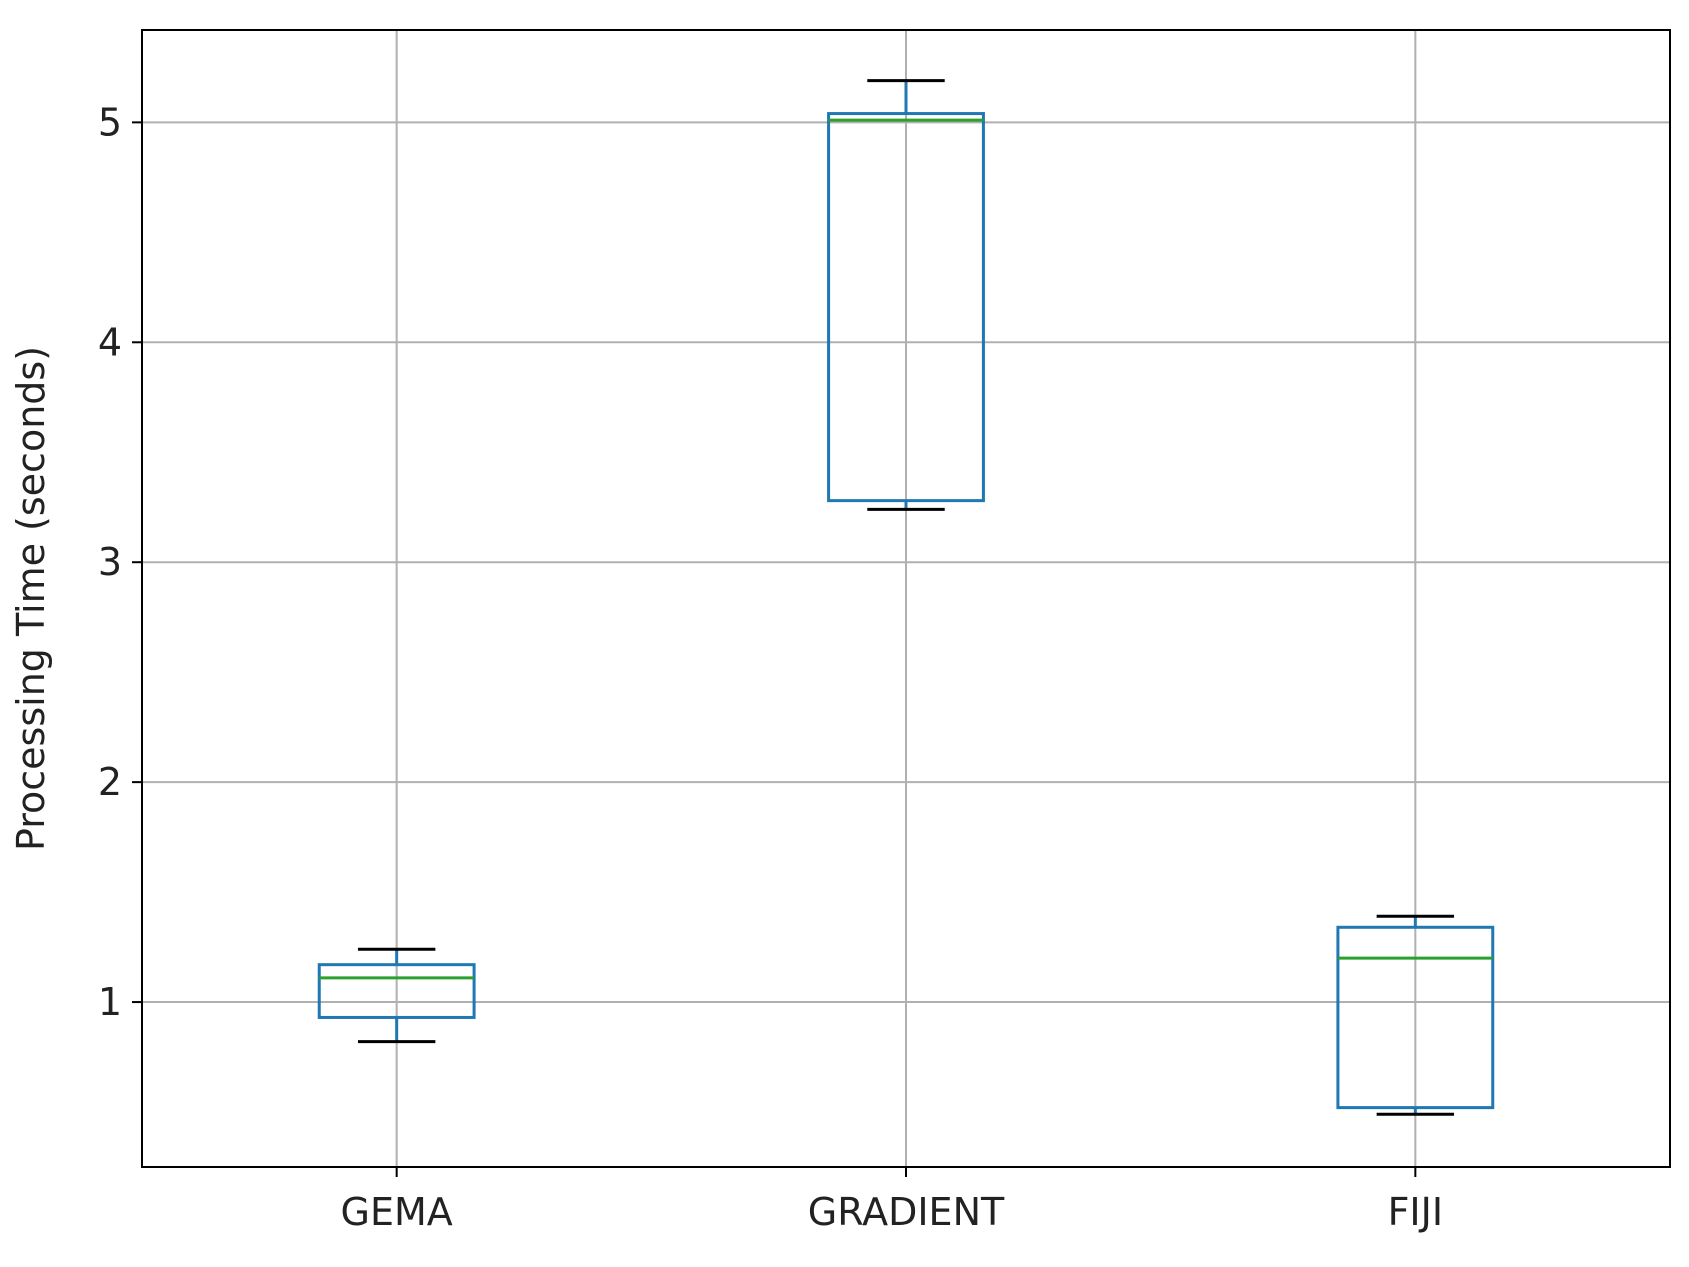  What do you see at coordinates (110, 122) in the screenshot?
I see `y-tick-label: 5` at bounding box center [110, 122].